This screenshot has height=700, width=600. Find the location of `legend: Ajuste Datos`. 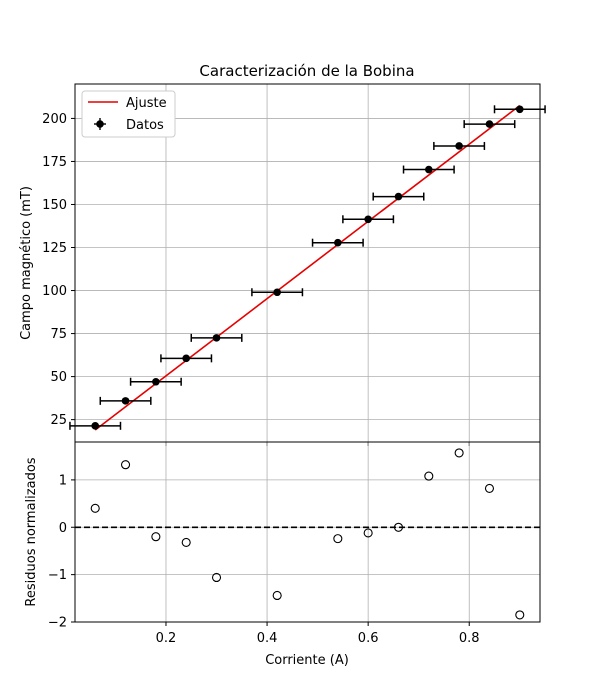

legend: Ajuste Datos is located at coordinates (128, 114).